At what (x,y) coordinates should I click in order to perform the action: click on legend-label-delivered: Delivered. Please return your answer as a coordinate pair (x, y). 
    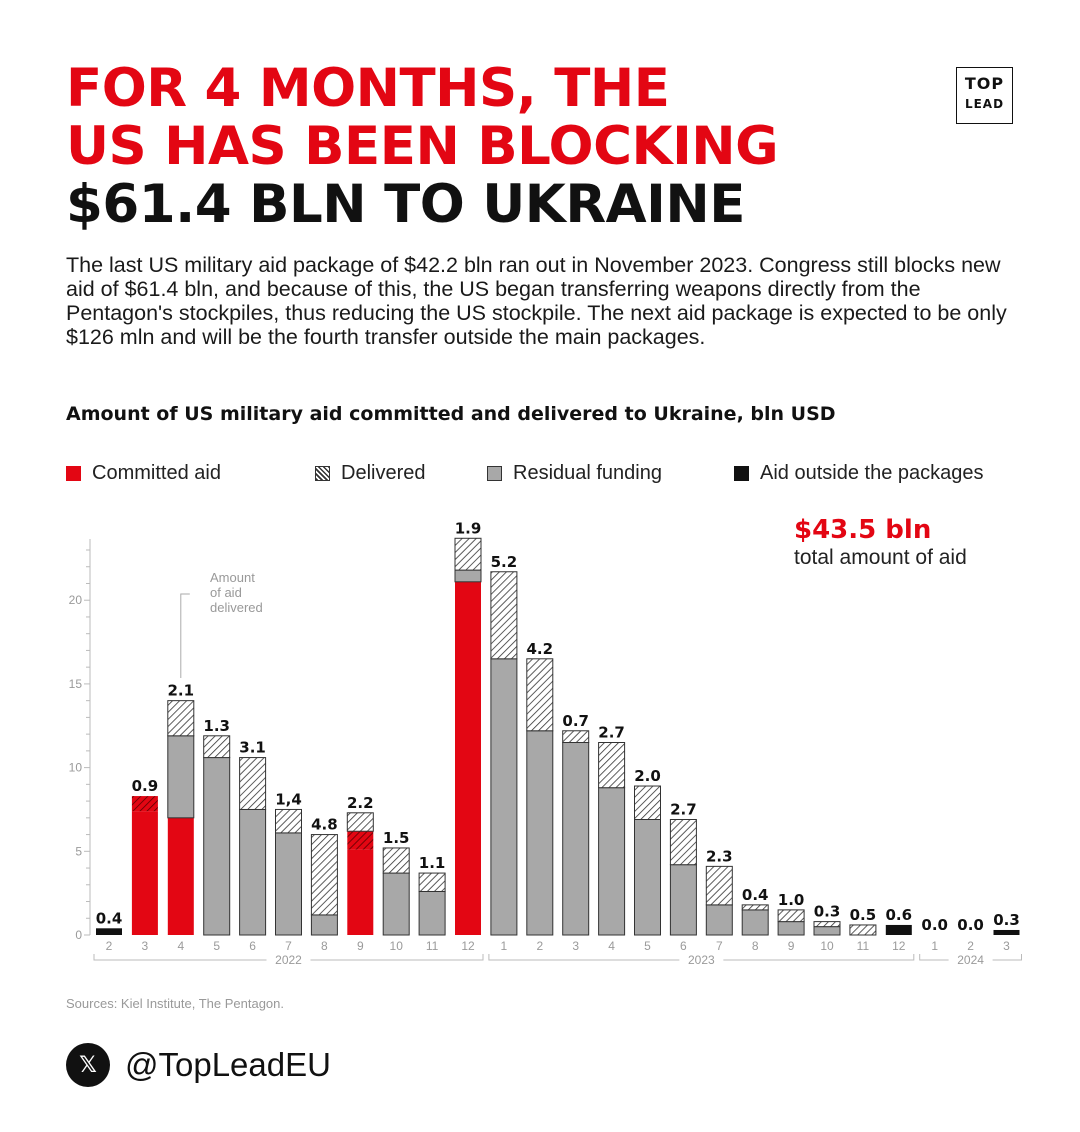
    Looking at the image, I should click on (383, 473).